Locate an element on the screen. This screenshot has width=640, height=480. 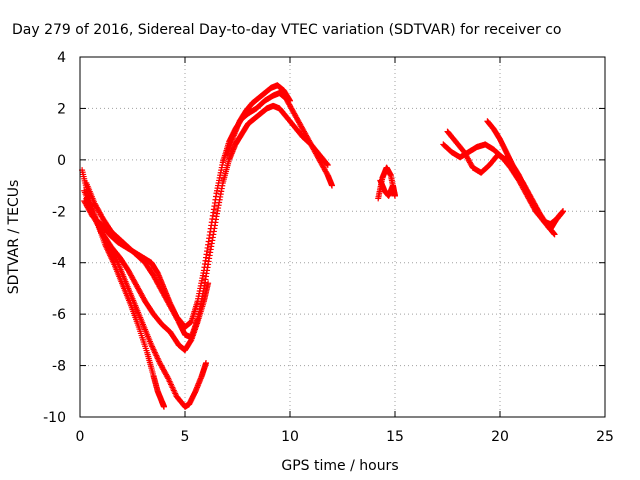
x-tick-label: 0 is located at coordinates (80, 437).